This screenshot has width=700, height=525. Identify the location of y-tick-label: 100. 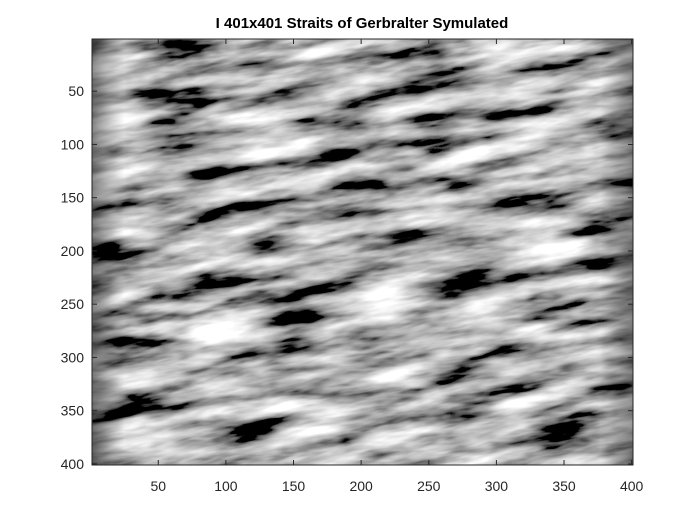
(73, 144).